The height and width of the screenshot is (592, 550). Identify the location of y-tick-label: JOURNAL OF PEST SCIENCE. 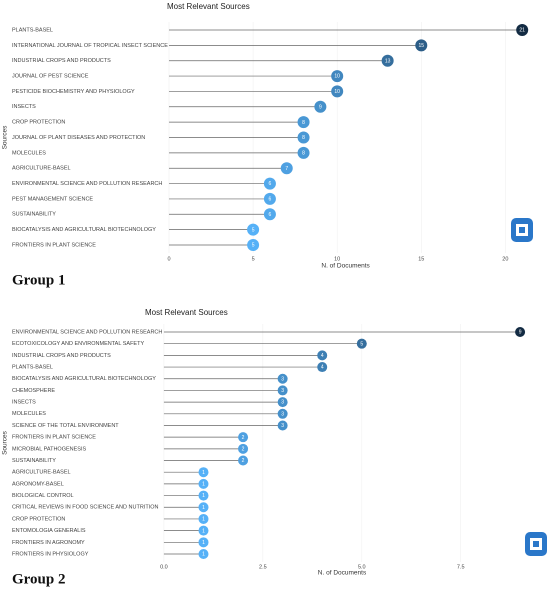
(50, 77).